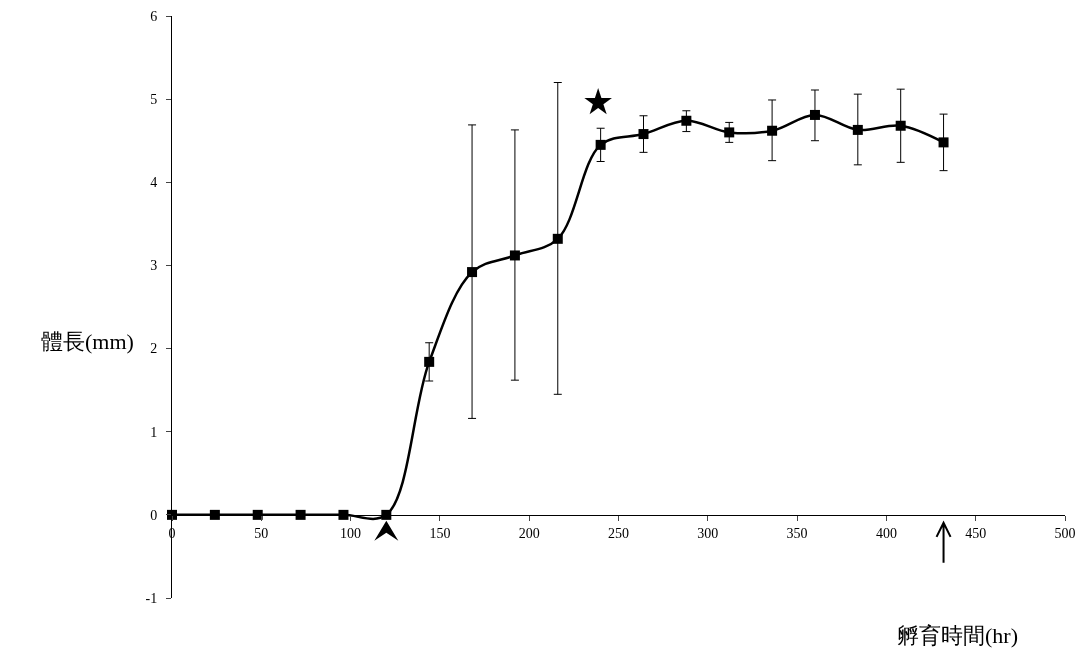 The height and width of the screenshot is (664, 1086). I want to click on y-tick-label: 6, so click(154, 16).